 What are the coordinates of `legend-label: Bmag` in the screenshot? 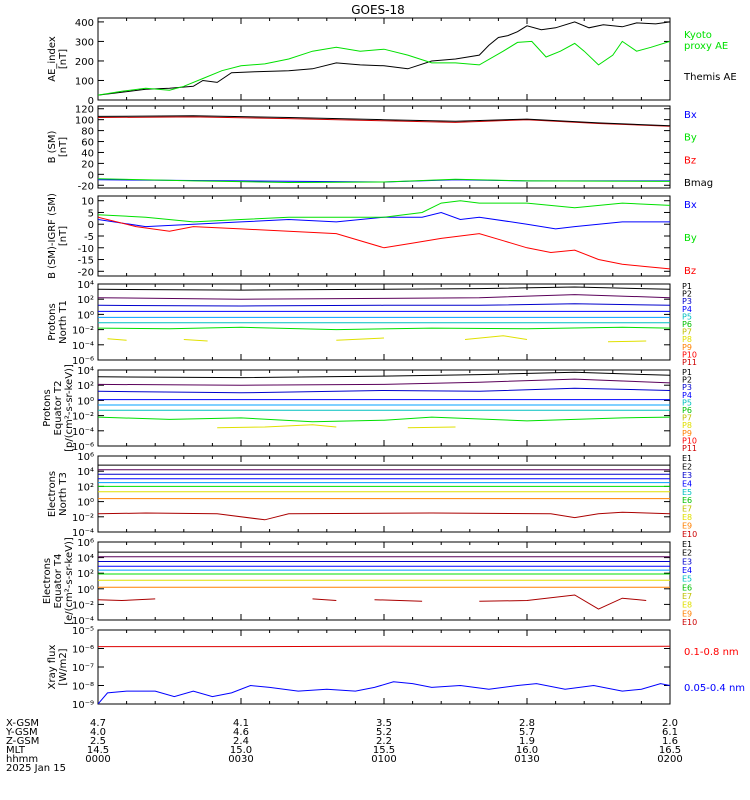 It's located at (698, 183).